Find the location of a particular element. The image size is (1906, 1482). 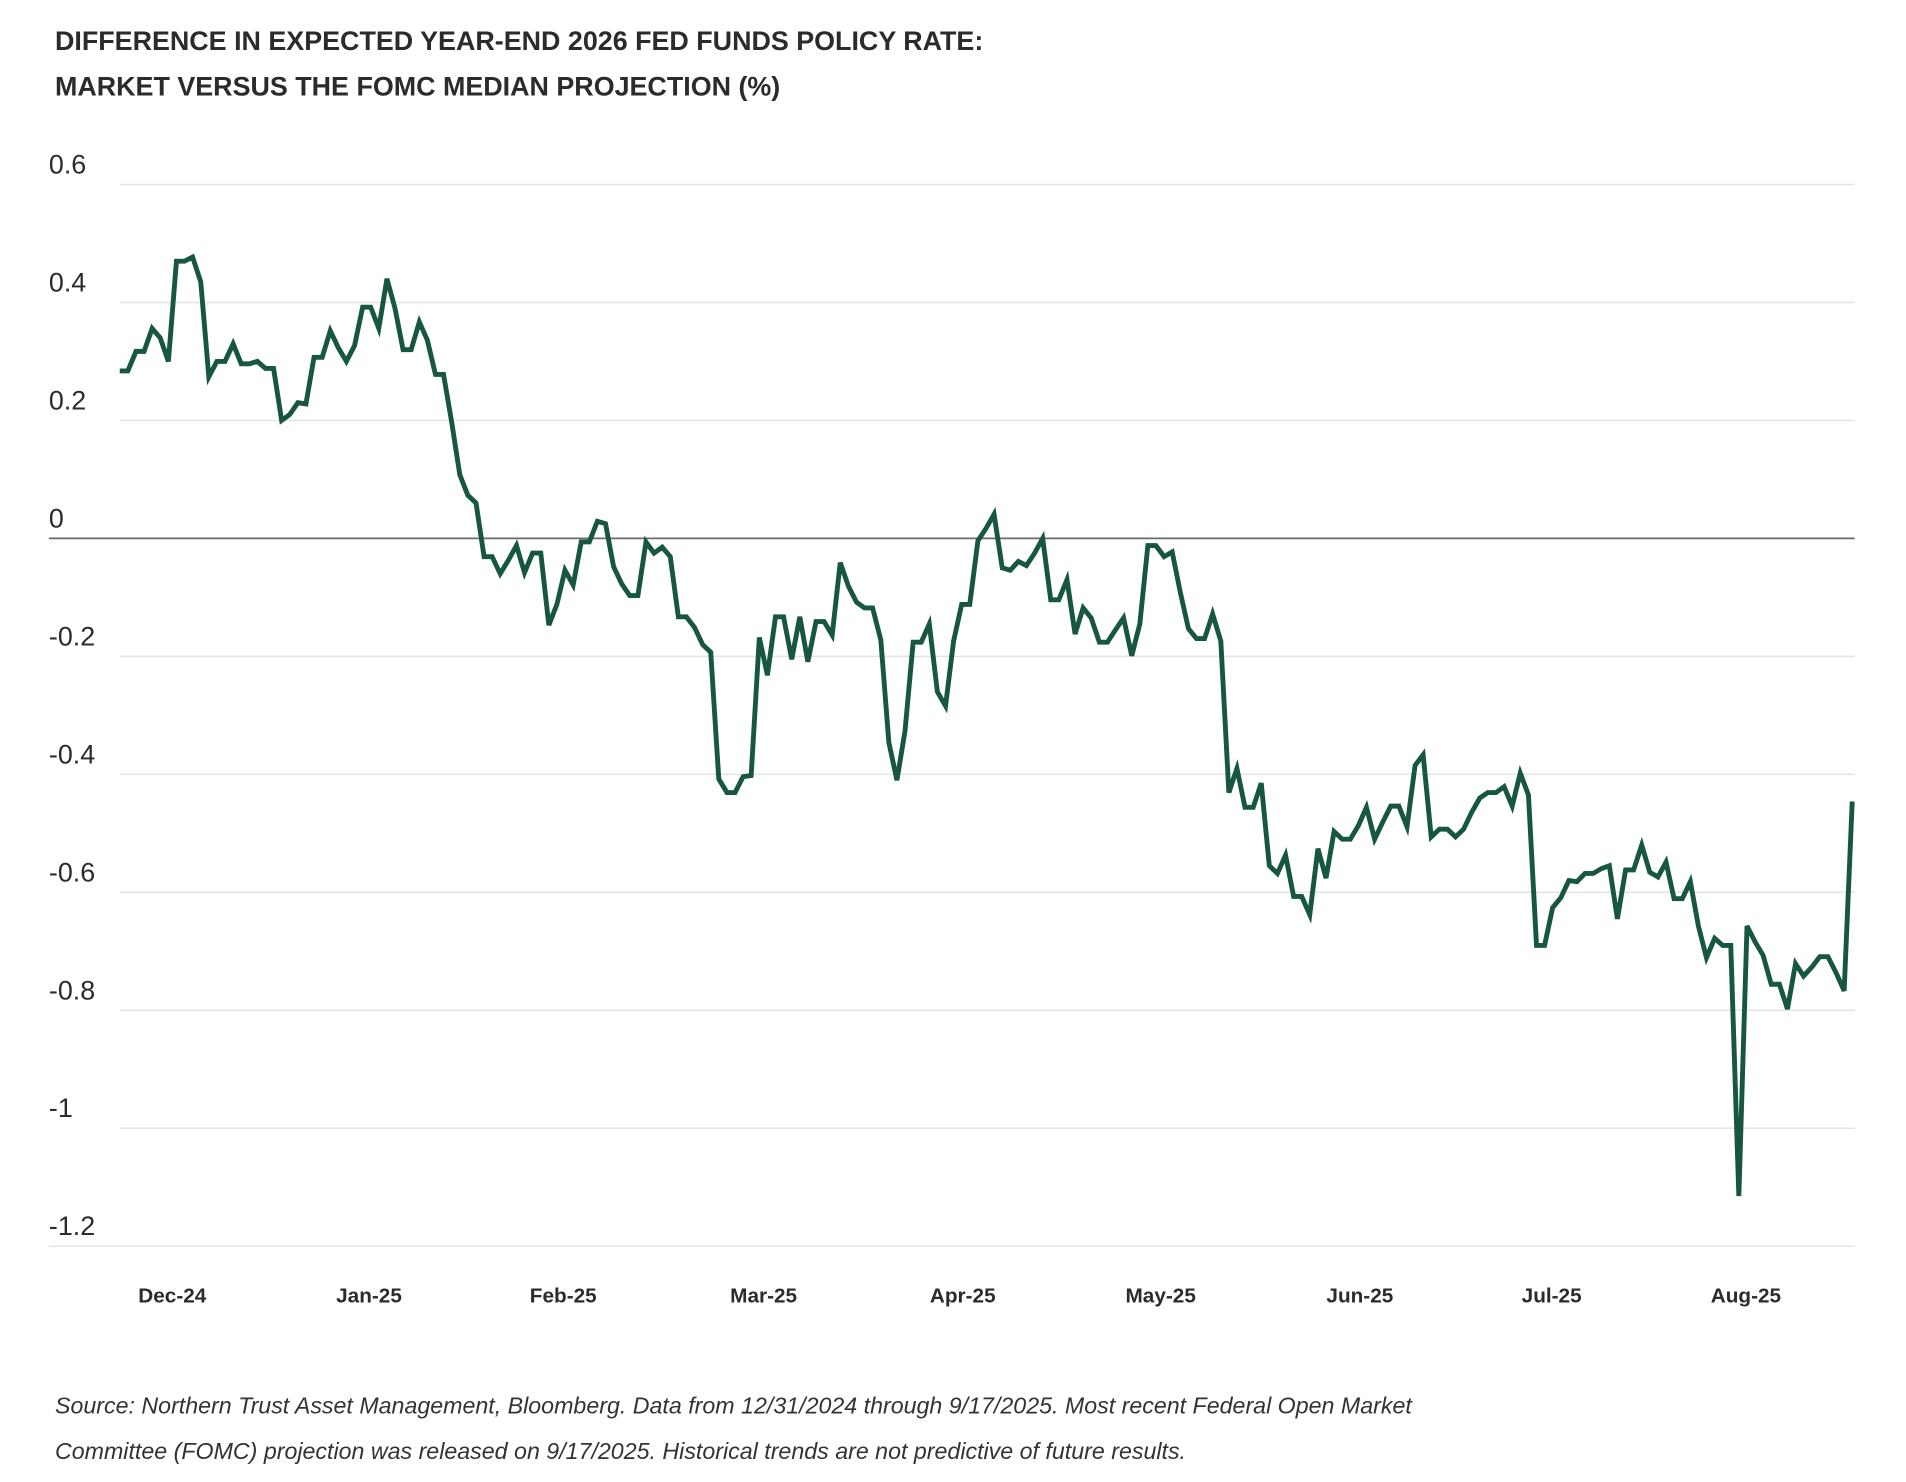

y-tick-label: -1 is located at coordinates (61, 1108).